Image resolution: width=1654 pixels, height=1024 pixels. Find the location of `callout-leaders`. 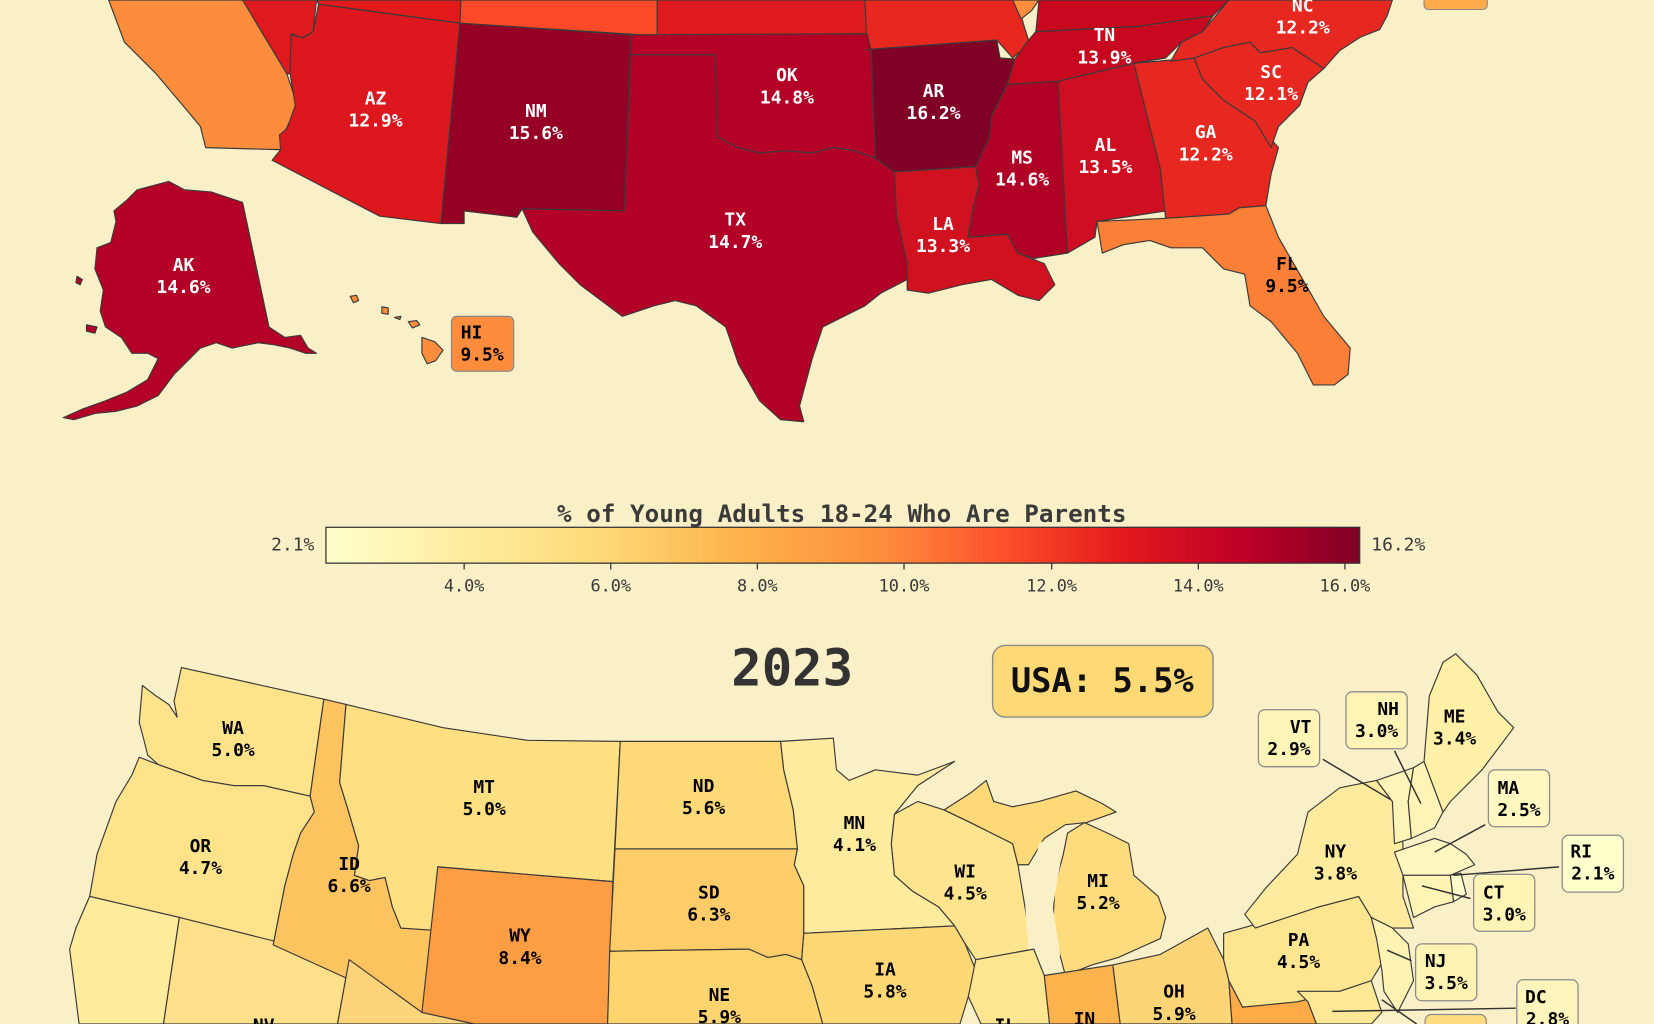

callout-leaders is located at coordinates (1441, 887).